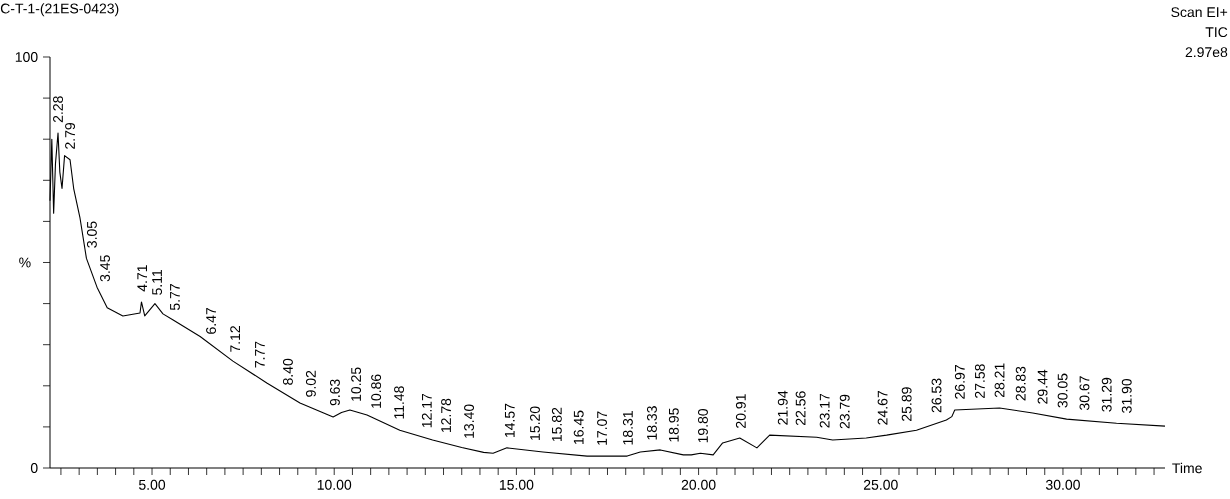 The image size is (1230, 499). What do you see at coordinates (211, 320) in the screenshot?
I see `annotation: 6.47` at bounding box center [211, 320].